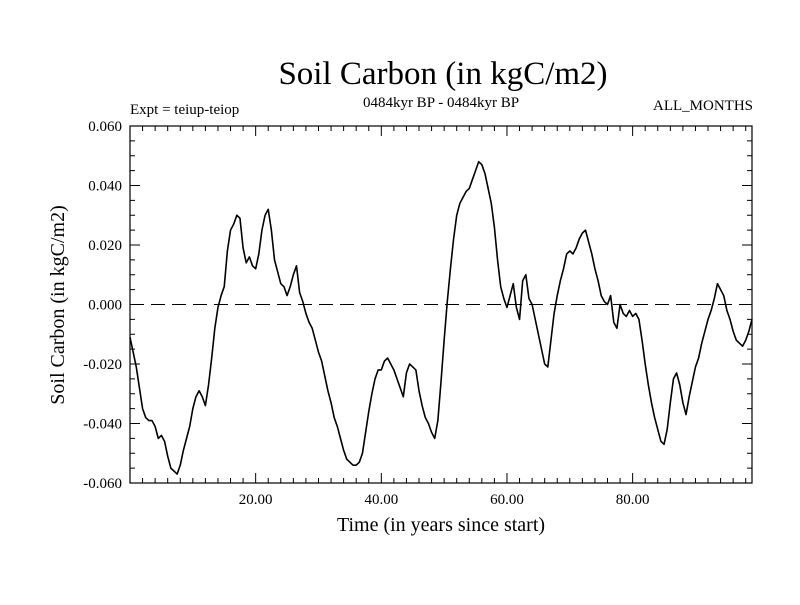 This screenshot has width=800, height=605. Describe the element at coordinates (633, 500) in the screenshot. I see `x-tick-label: 80.00` at that location.